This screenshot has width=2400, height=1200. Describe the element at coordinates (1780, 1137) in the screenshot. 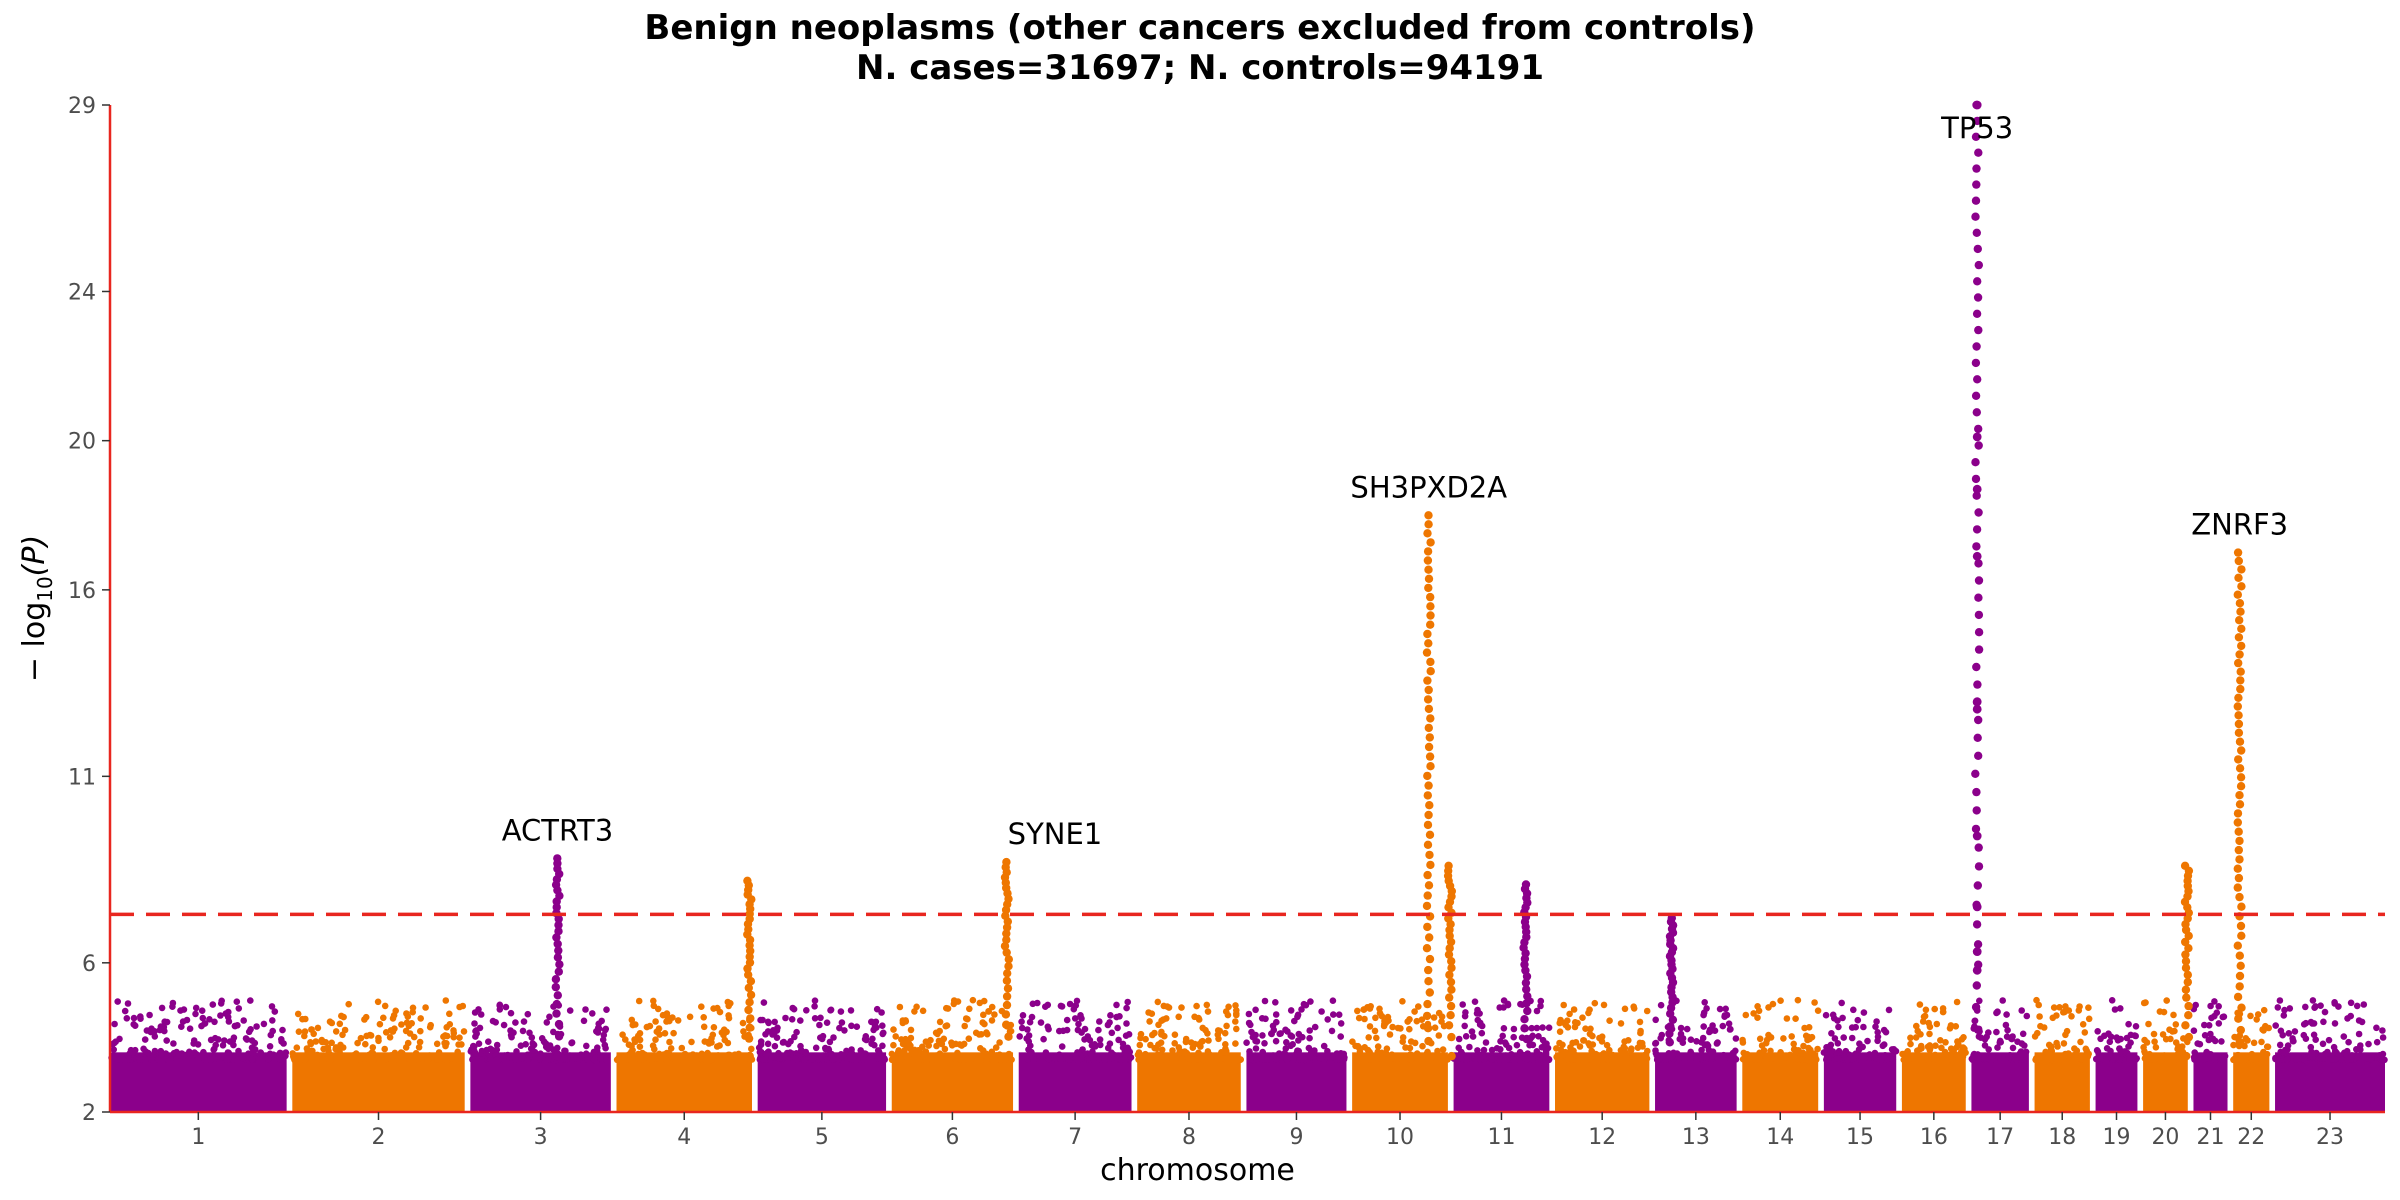

I see `x-tick-label-14: 14` at that location.